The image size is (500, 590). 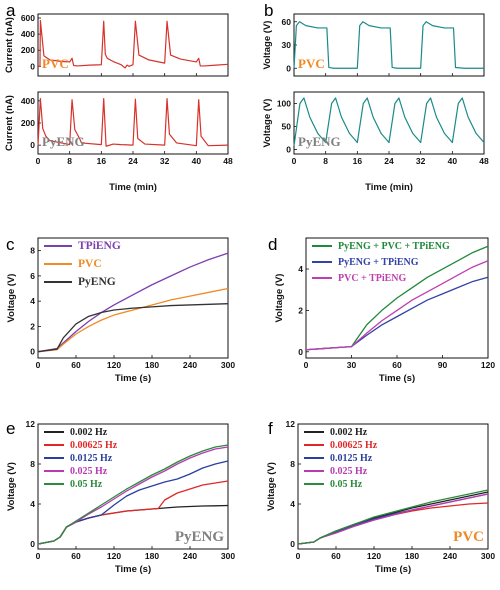 I want to click on panel-label-e: e, so click(x=10, y=428).